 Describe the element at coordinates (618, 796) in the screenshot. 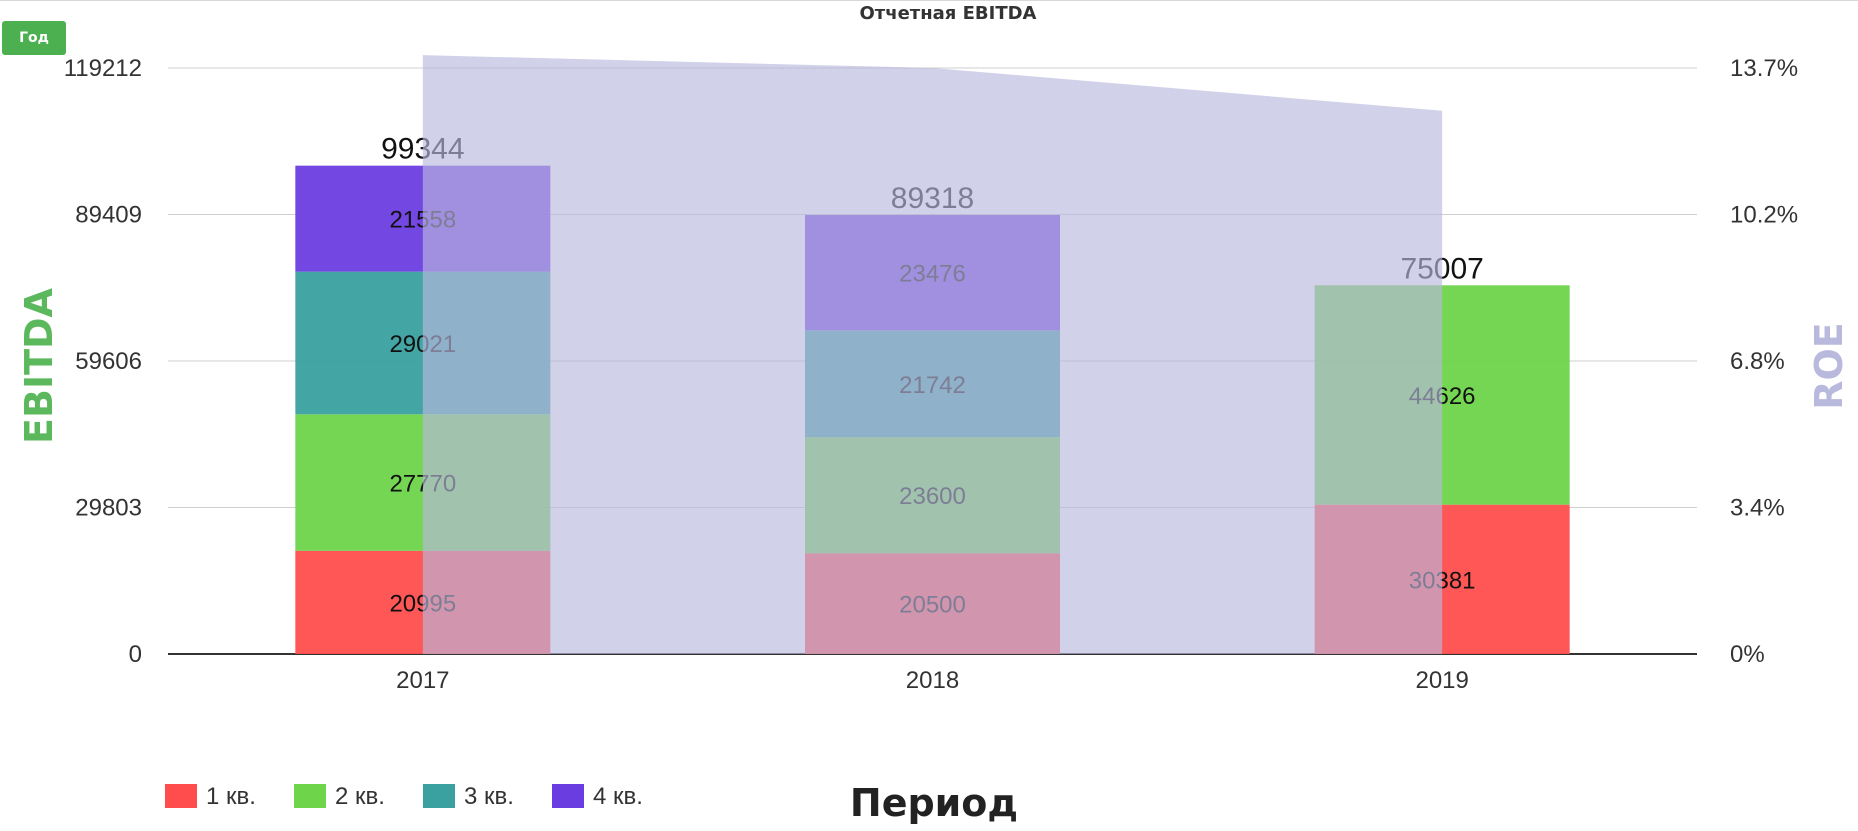

I see `legend-label: 4 кв.` at that location.